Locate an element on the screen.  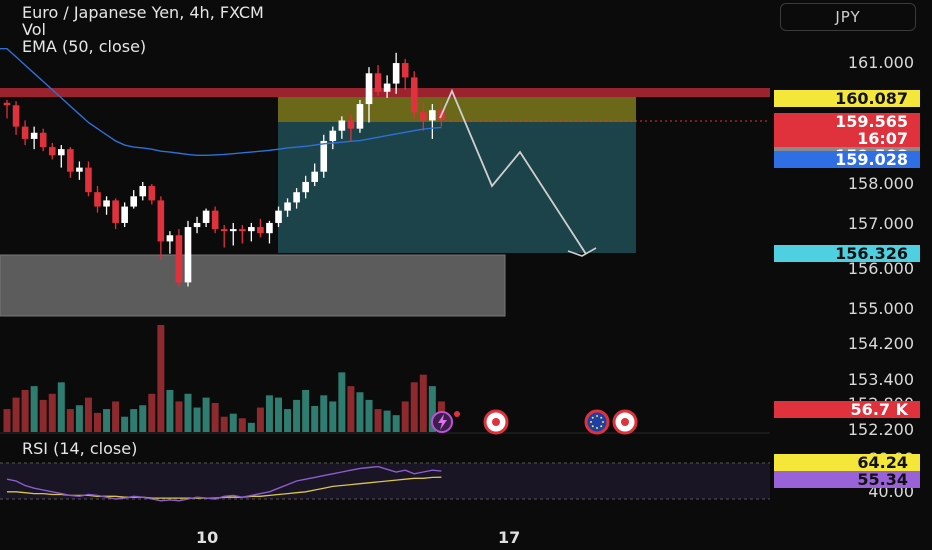
rsi-ma-value-tag: 55.34 is located at coordinates (847, 479).